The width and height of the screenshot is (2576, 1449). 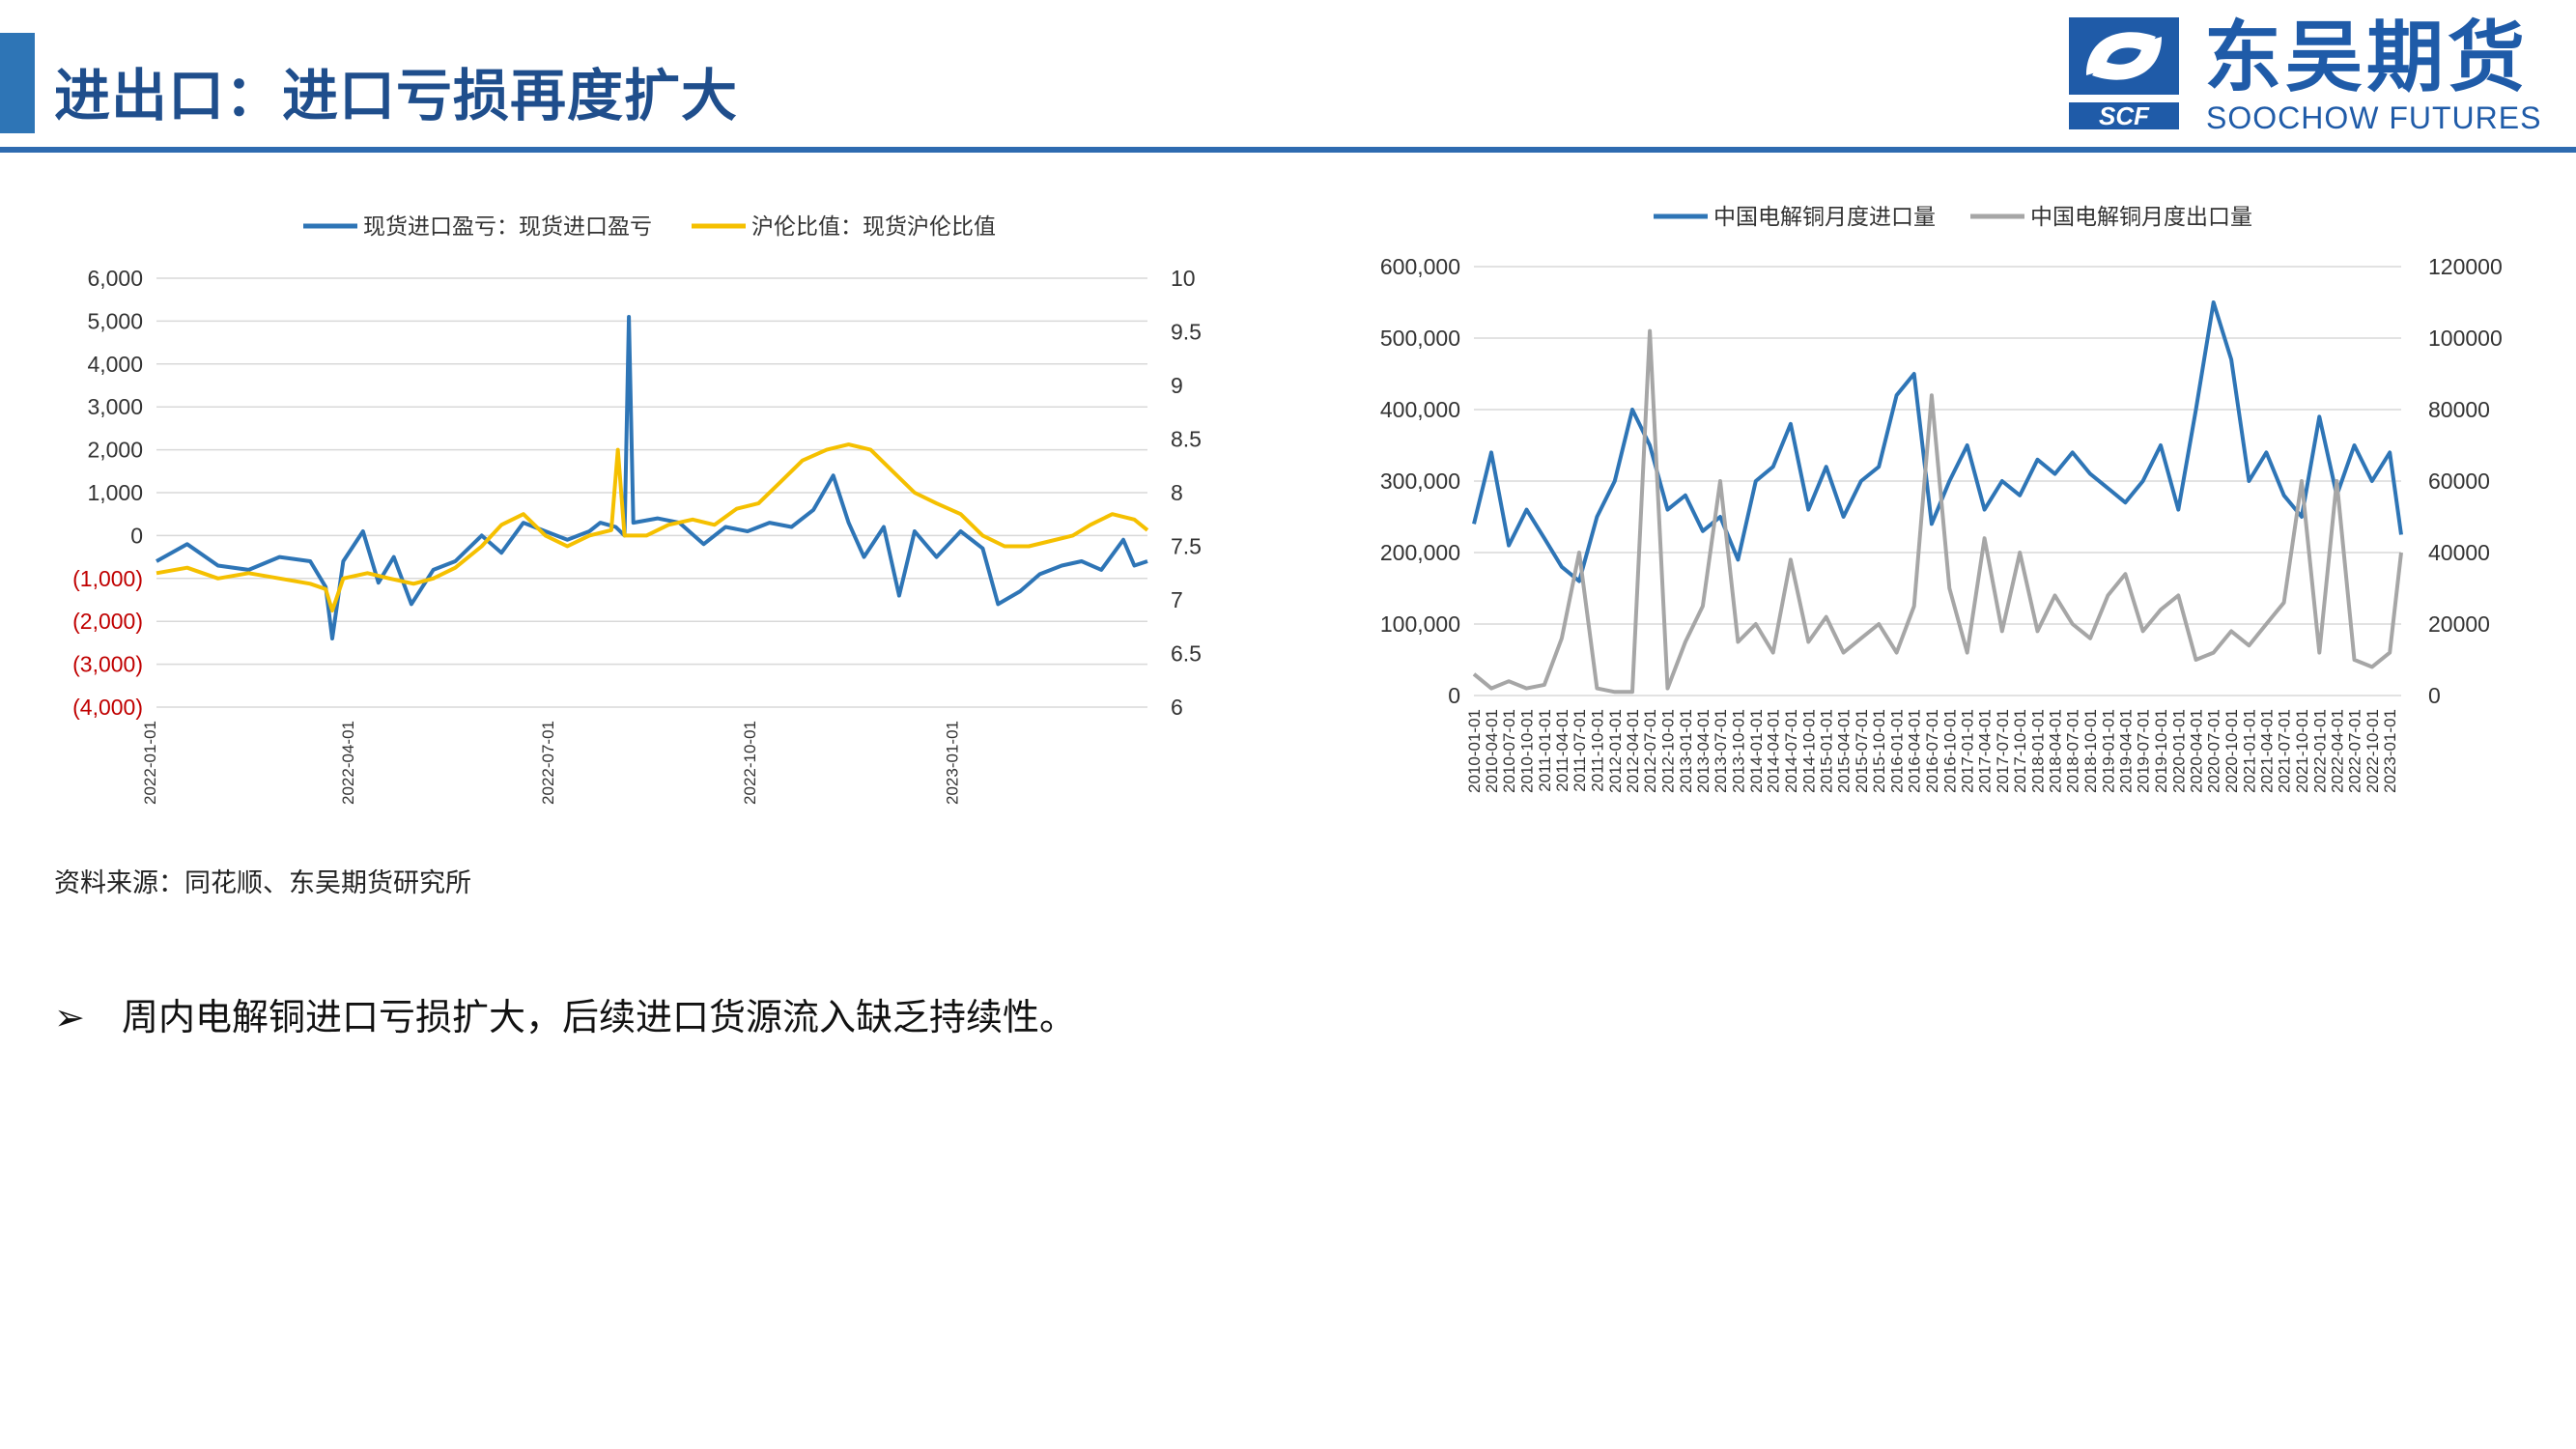 I want to click on y-right-tick-label: 100000, so click(x=2465, y=338).